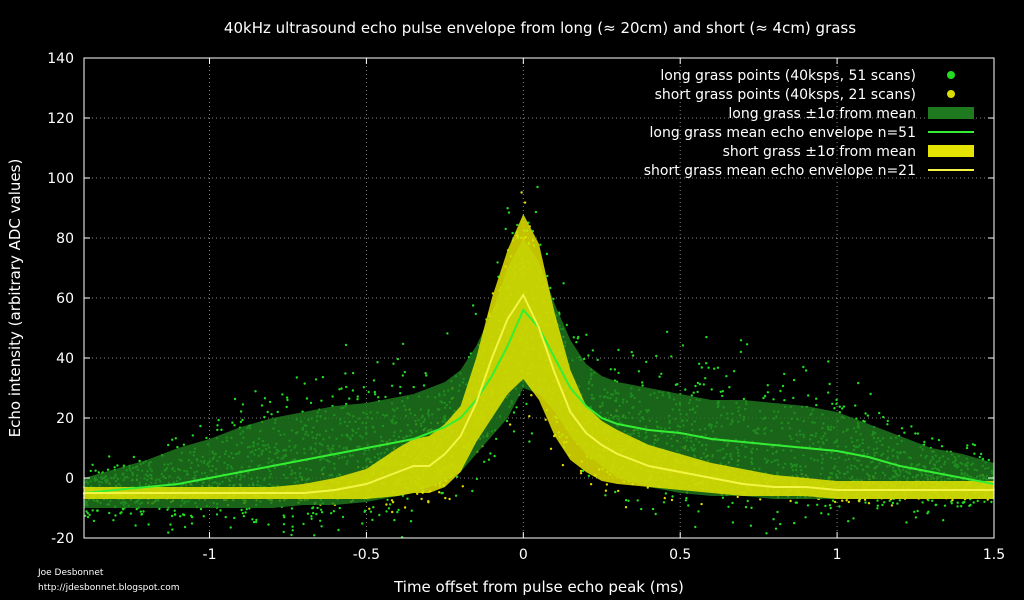 This screenshot has height=600, width=1024. Describe the element at coordinates (523, 555) in the screenshot. I see `x-tick-label: 0` at that location.